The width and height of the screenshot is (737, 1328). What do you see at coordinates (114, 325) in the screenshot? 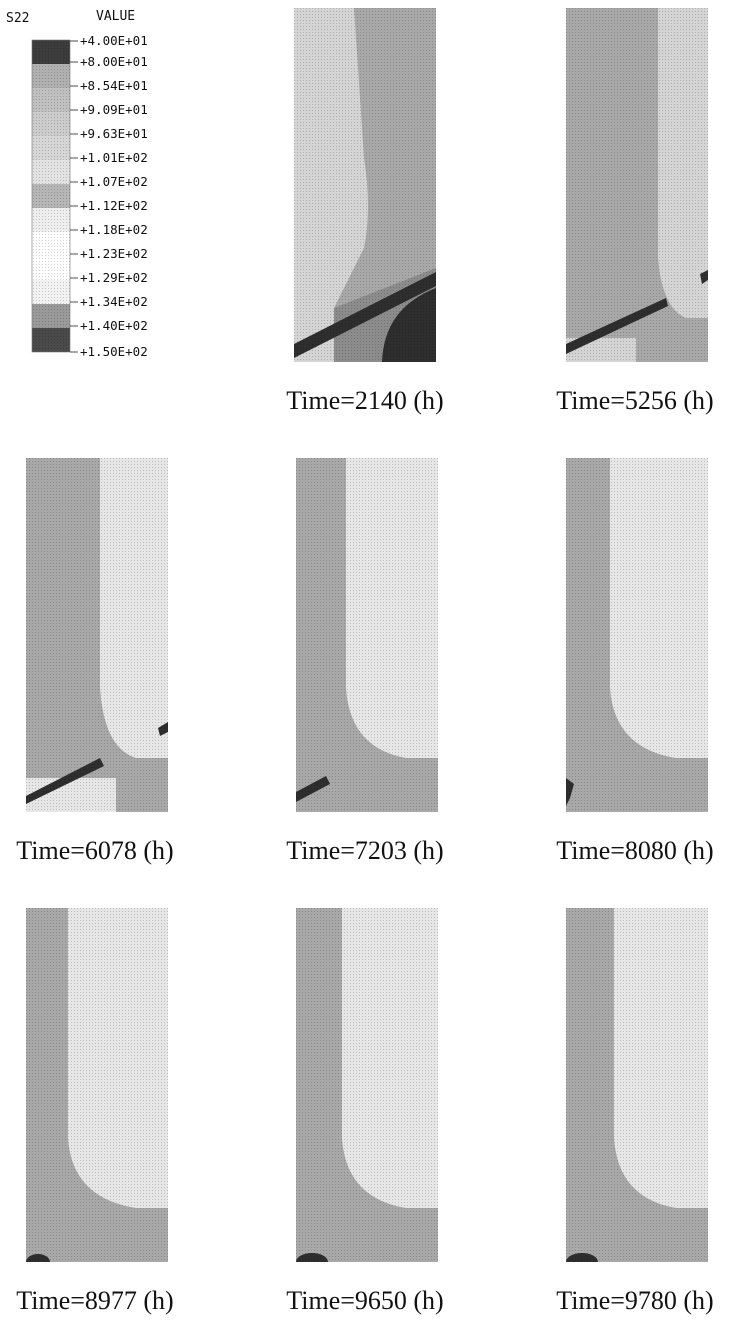
I see `legend-value-12: +1.40E+02` at bounding box center [114, 325].